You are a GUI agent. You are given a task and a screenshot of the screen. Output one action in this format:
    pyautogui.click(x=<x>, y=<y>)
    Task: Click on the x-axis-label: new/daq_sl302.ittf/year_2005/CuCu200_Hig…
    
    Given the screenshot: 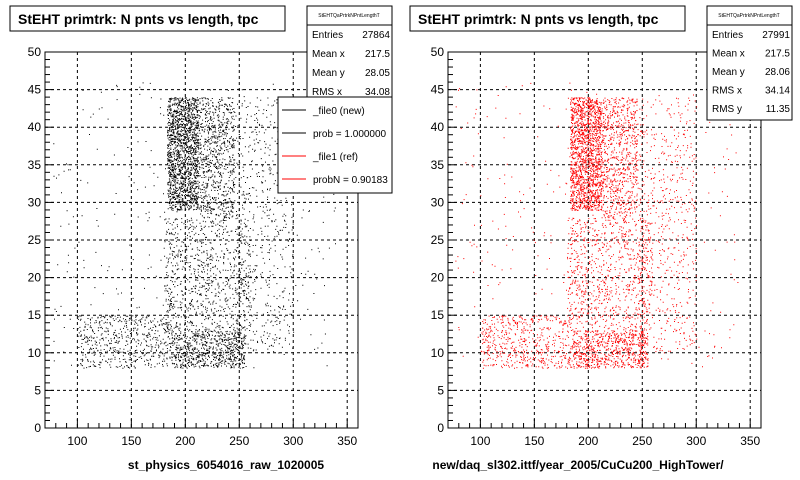 What is the action you would take?
    pyautogui.click(x=578, y=465)
    